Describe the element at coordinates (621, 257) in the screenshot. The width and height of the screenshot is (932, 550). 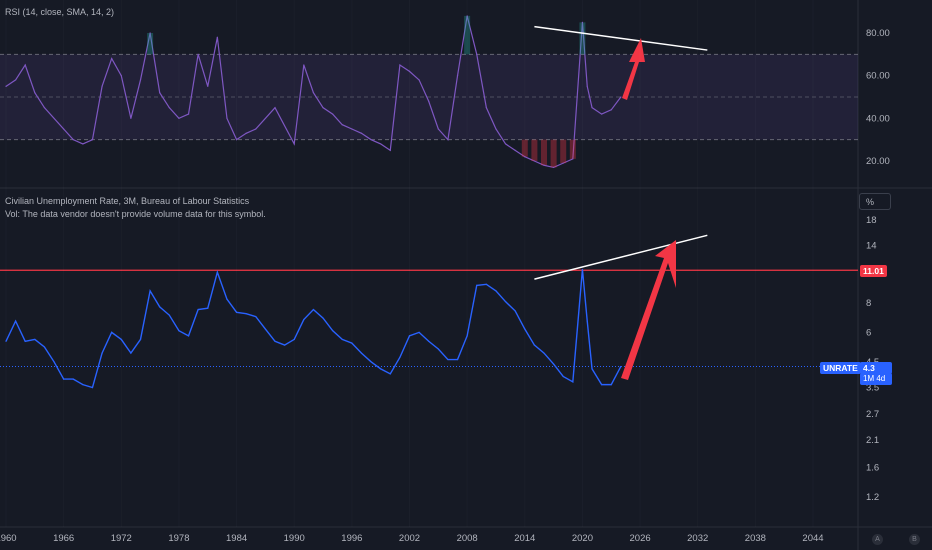
I see `unrate-trendline` at that location.